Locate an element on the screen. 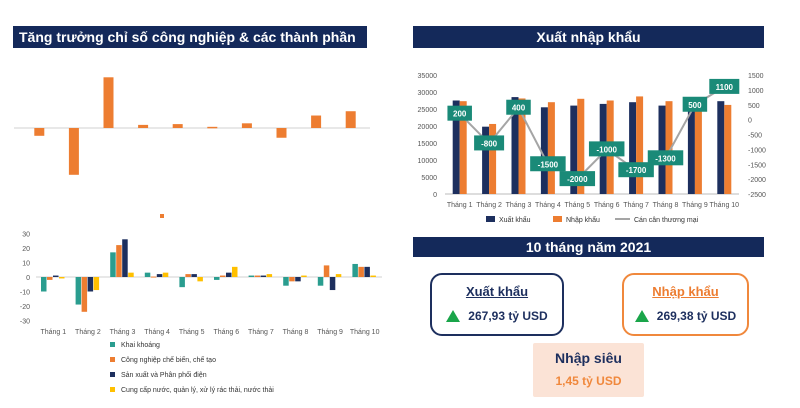 The width and height of the screenshot is (800, 408). trade-legend-label: Nhập khẩu is located at coordinates (583, 220).